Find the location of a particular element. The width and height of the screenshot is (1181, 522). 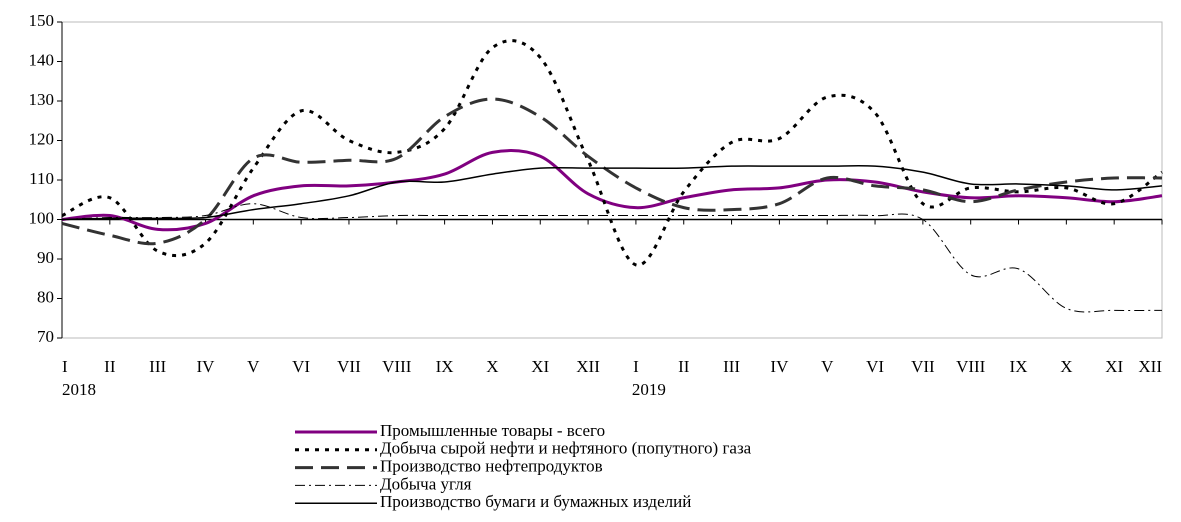

y-tick-label: 100 is located at coordinates (42, 217).